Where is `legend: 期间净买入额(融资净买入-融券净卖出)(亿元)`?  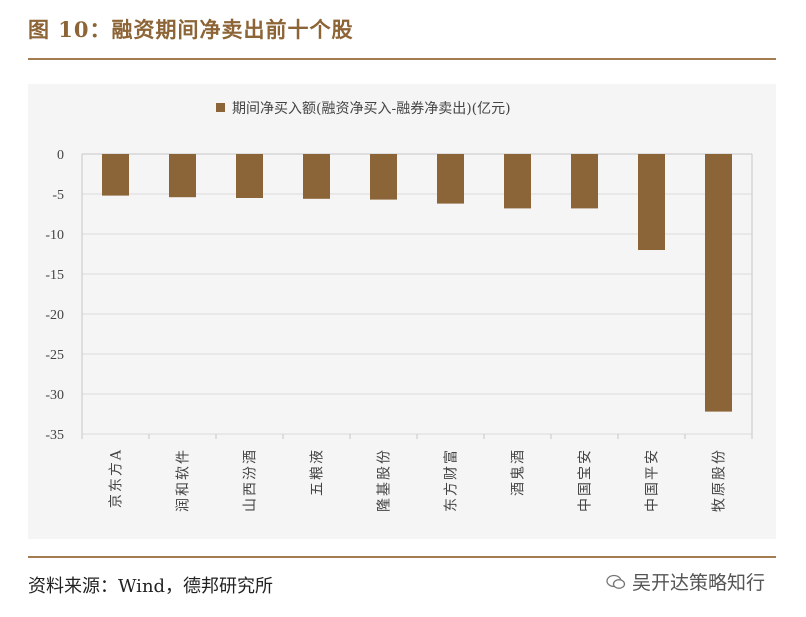 legend: 期间净买入额(融资净买入-融券净卖出)(亿元) is located at coordinates (363, 109).